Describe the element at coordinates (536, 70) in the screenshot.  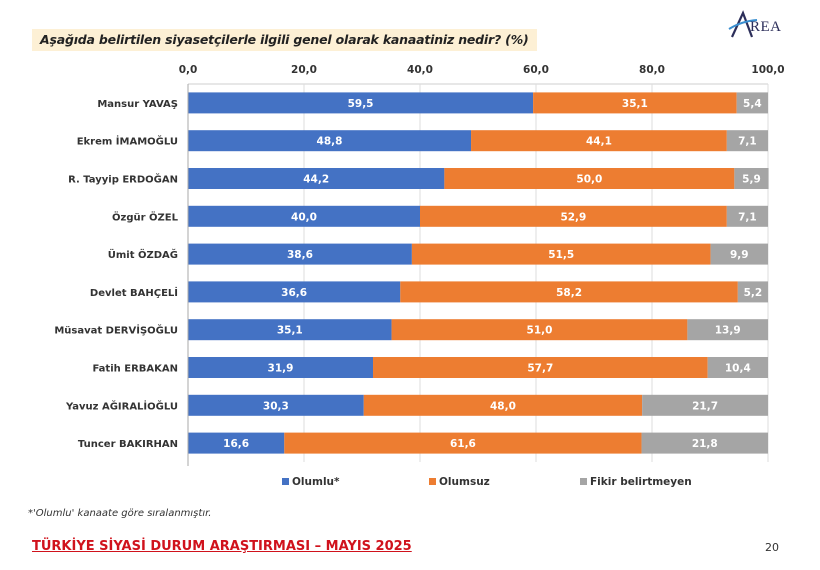
I see `x-tick-label: 60,0` at that location.